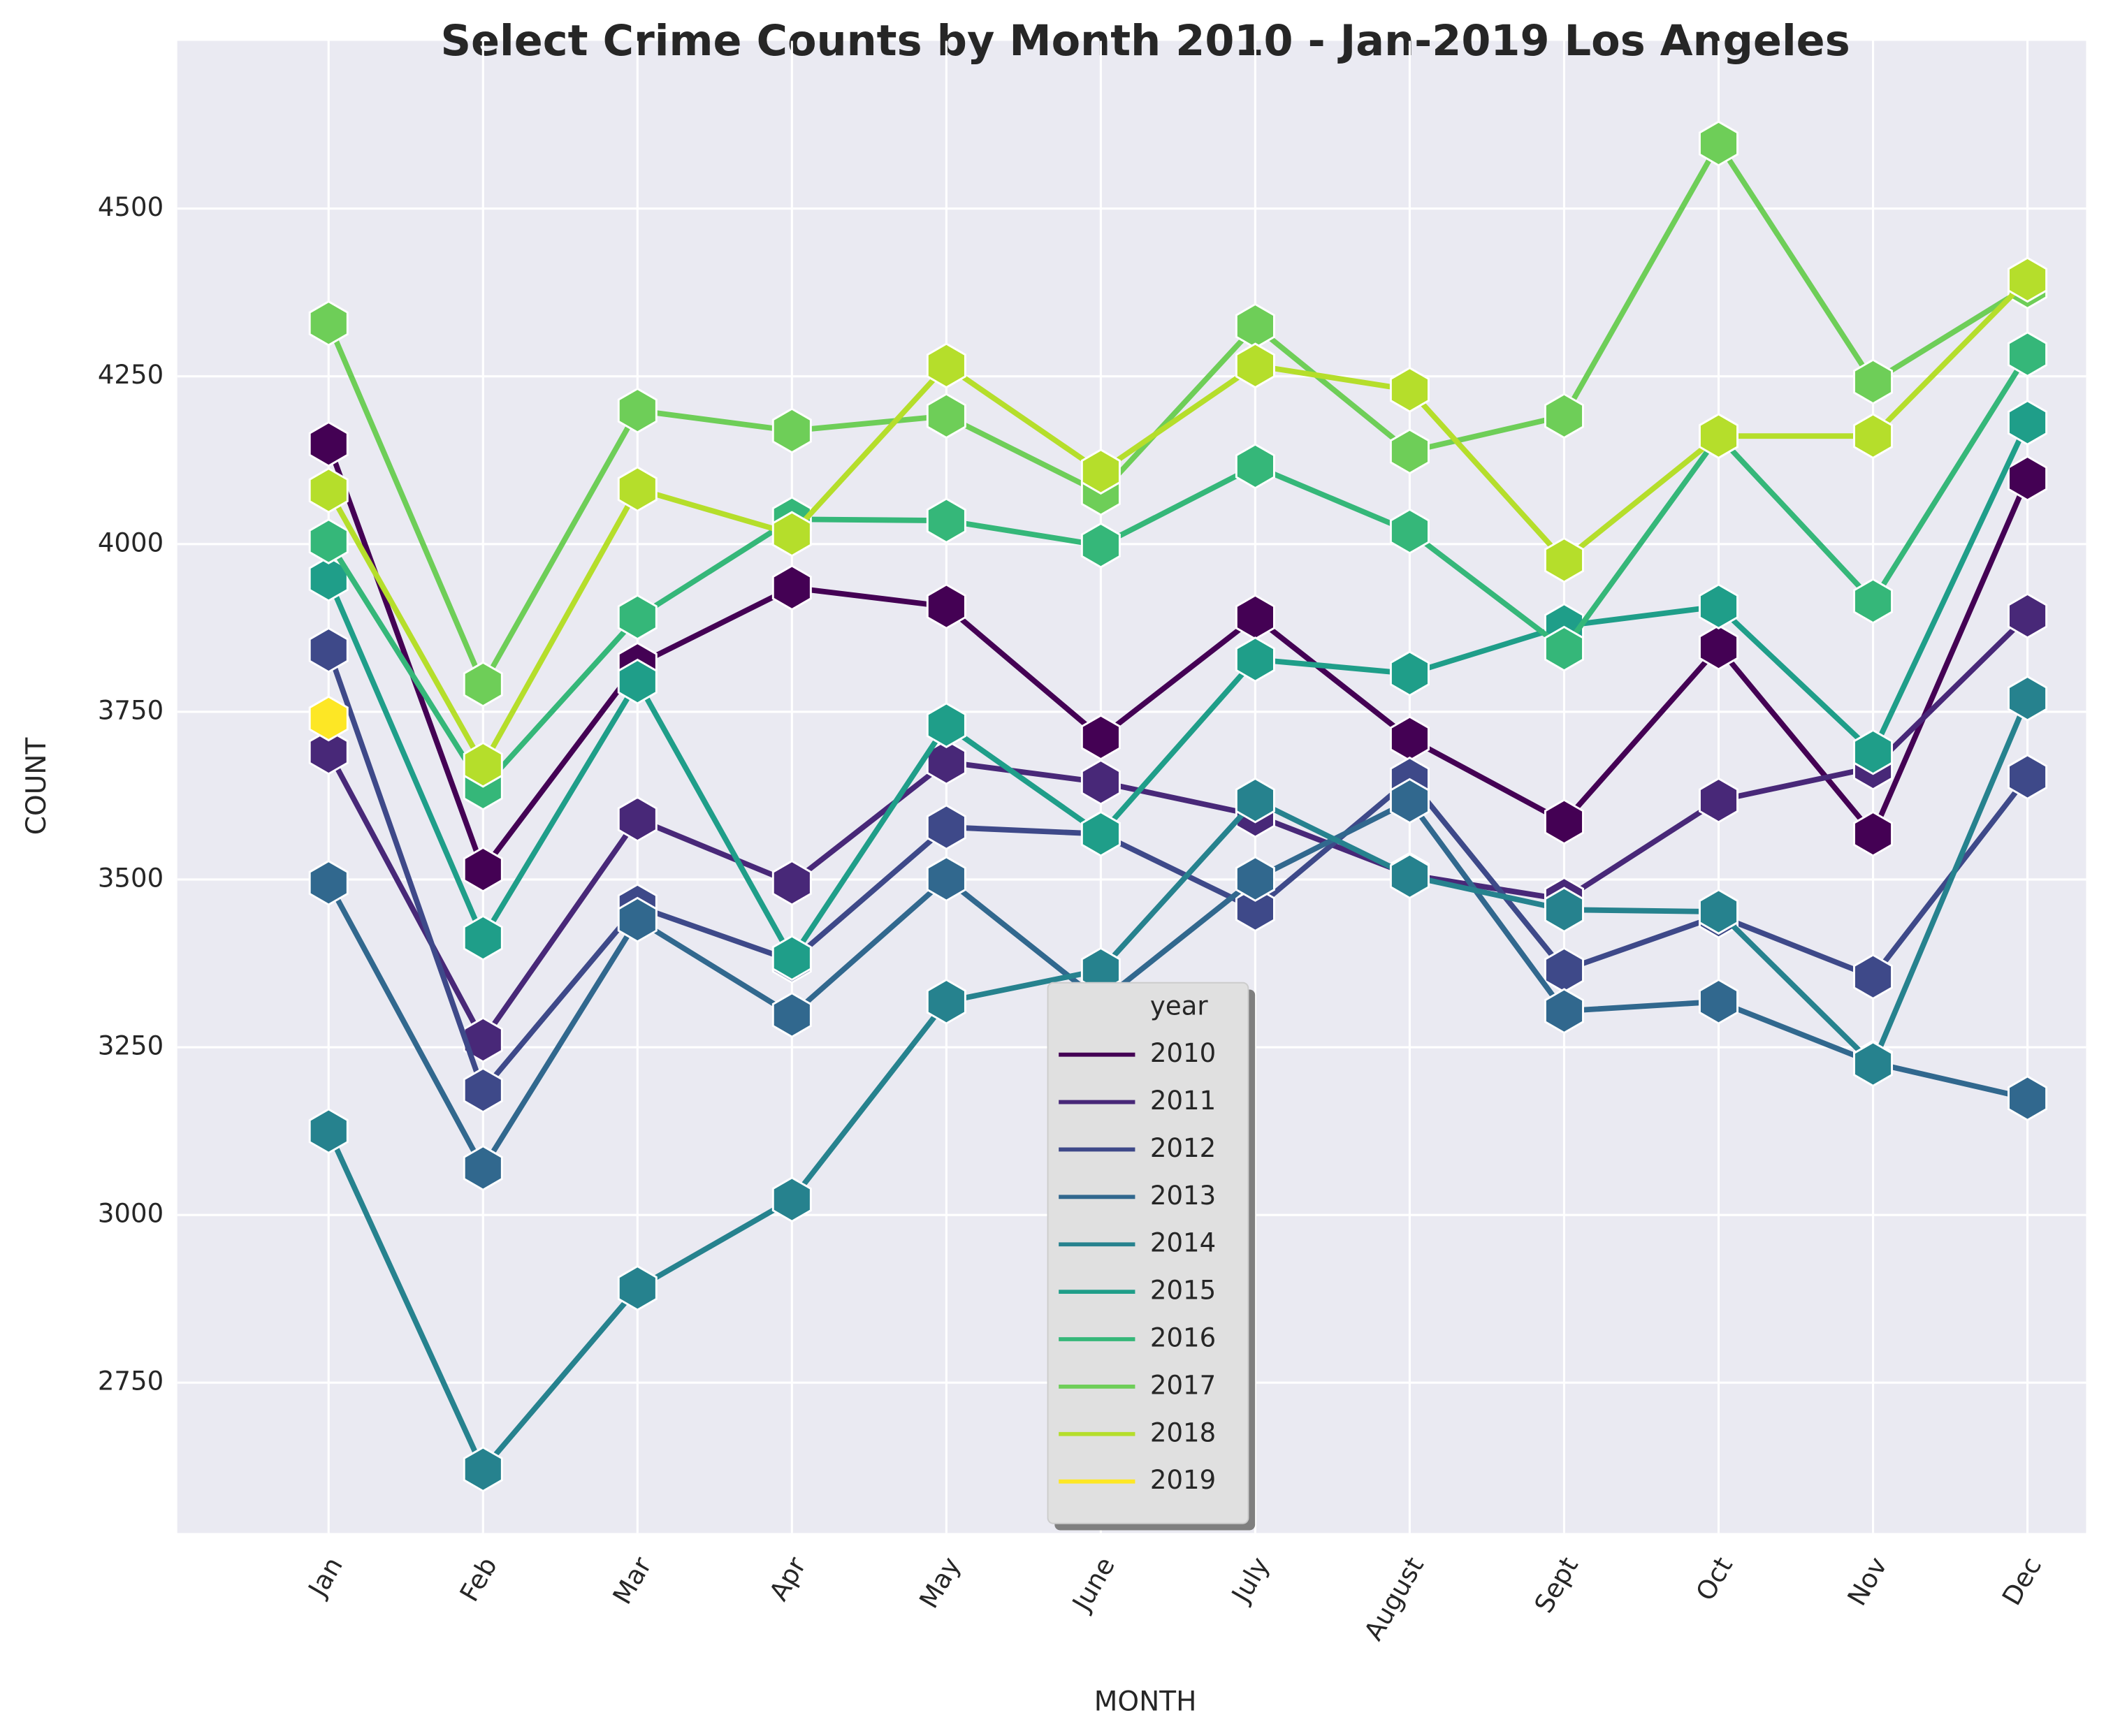 This screenshot has width=2127, height=1736. Describe the element at coordinates (131, 1214) in the screenshot. I see `y-tick-label: 3000` at that location.